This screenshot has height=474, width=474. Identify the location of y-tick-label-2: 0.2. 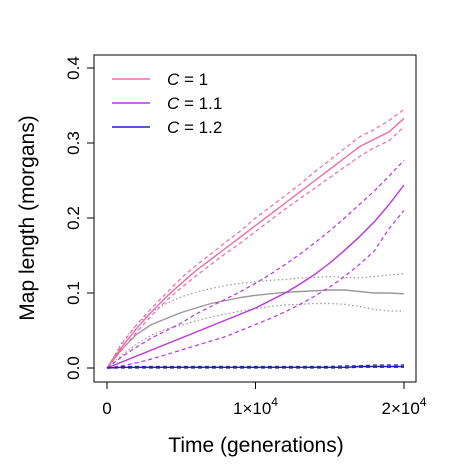
(73, 218).